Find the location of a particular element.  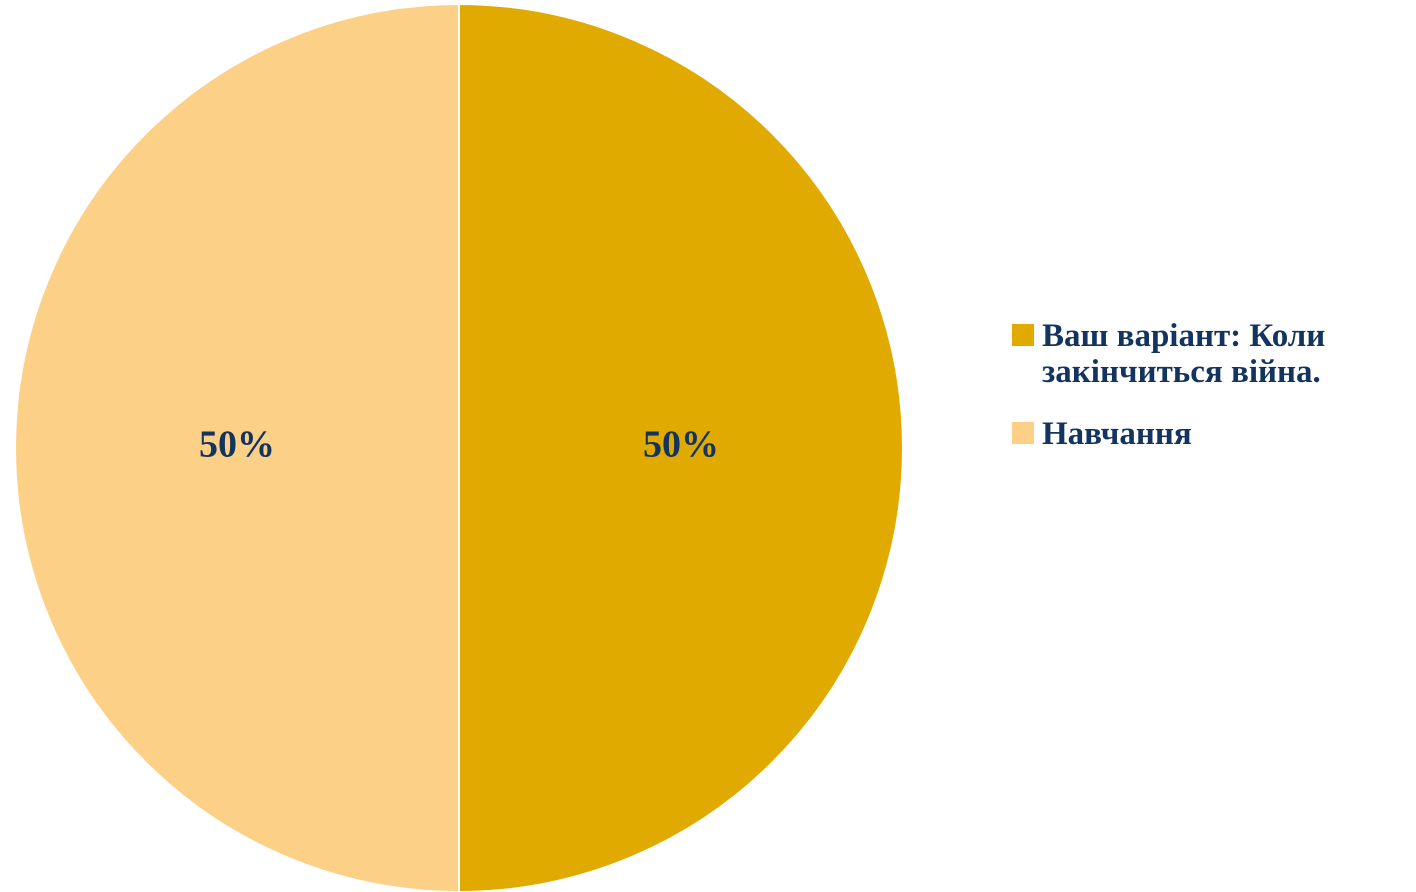

data-label-2: 50% is located at coordinates (237, 445).